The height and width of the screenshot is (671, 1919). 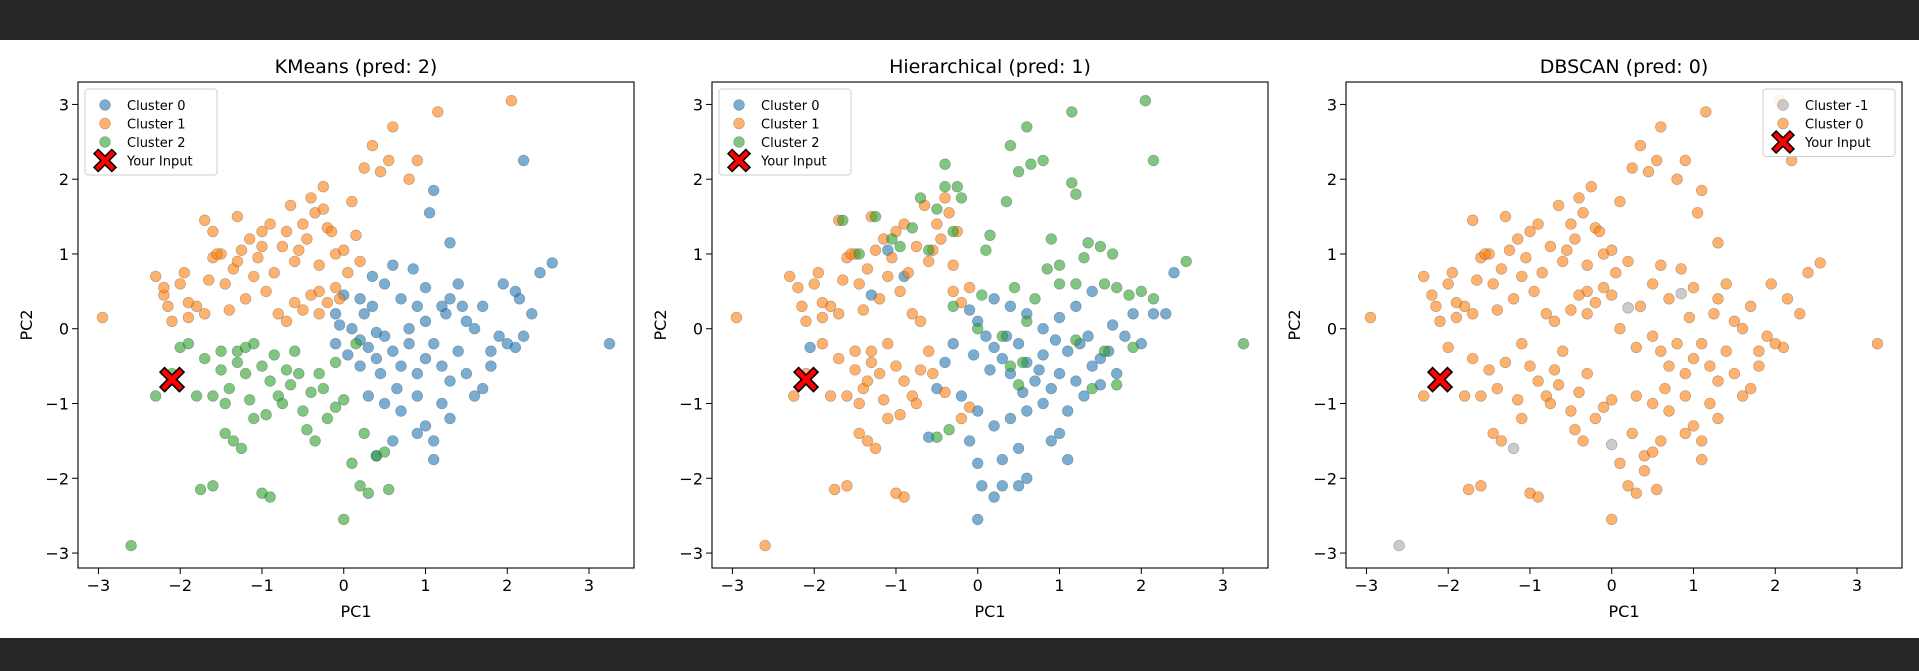 What do you see at coordinates (57, 553) in the screenshot?
I see `y-tick-label: −3` at bounding box center [57, 553].